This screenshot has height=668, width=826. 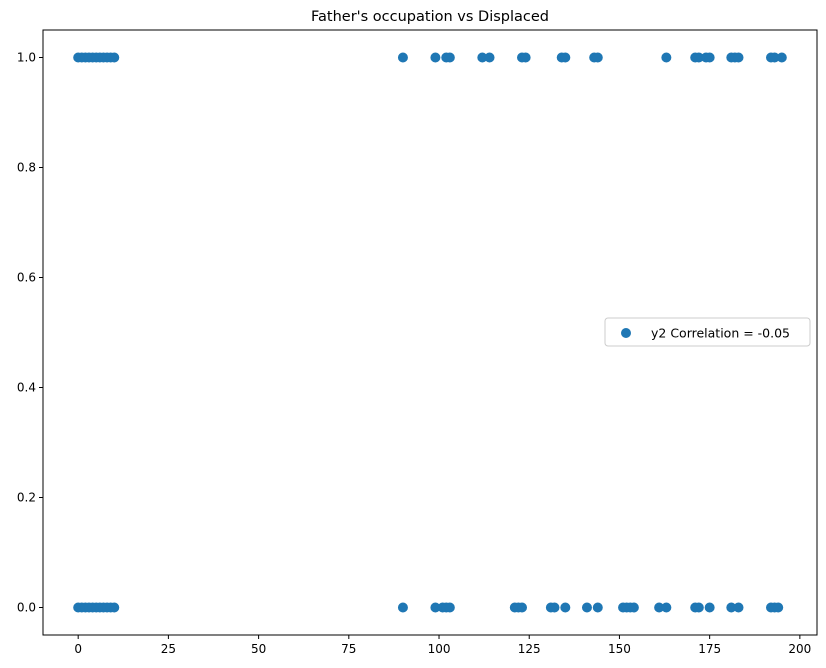 I want to click on x-tick-label: 0, so click(x=78, y=649).